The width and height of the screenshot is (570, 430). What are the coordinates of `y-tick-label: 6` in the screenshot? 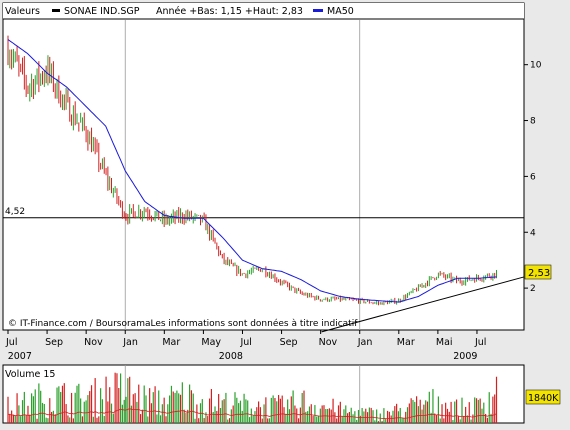 It's located at (533, 177).